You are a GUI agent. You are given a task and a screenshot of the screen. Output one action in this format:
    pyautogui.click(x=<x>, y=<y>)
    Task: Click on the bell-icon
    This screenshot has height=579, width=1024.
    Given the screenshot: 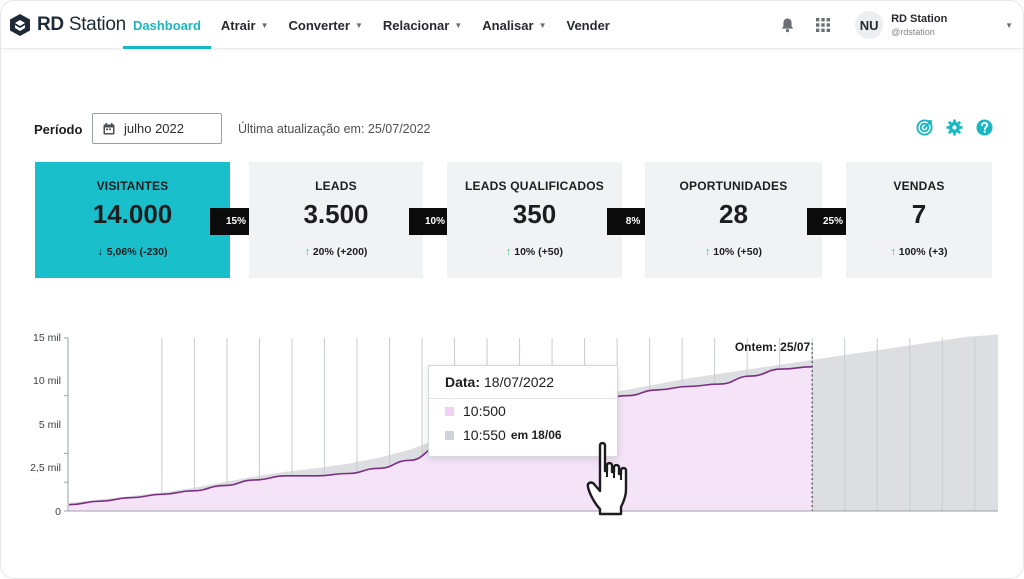 What is the action you would take?
    pyautogui.click(x=787, y=25)
    